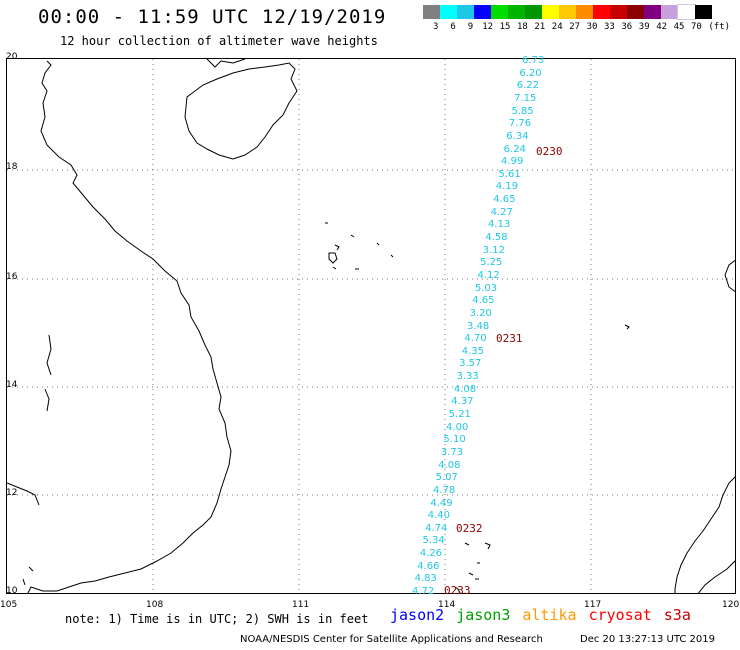  Describe the element at coordinates (12, 167) in the screenshot. I see `lat-tick-label: 18` at that location.